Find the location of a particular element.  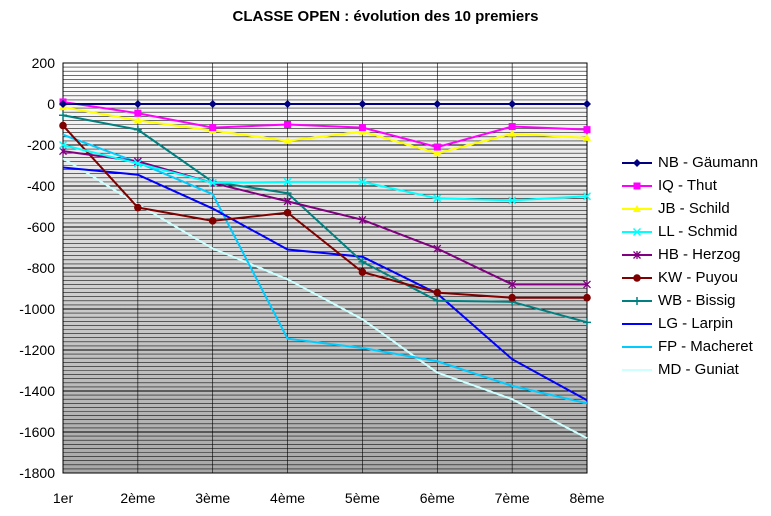

legend-label: IQ - Thut is located at coordinates (687, 185).